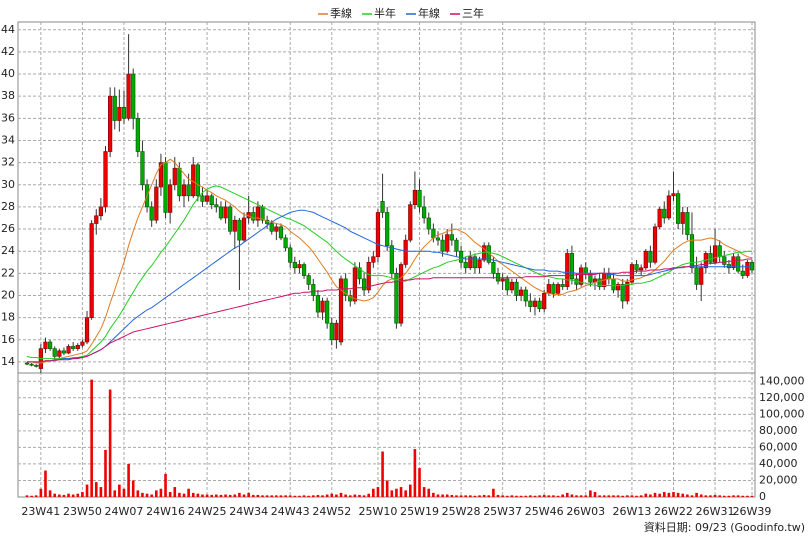 Image resolution: width=808 pixels, height=540 pixels. What do you see at coordinates (782, 413) in the screenshot?
I see `y2-tick-label: 100,000` at bounding box center [782, 413].